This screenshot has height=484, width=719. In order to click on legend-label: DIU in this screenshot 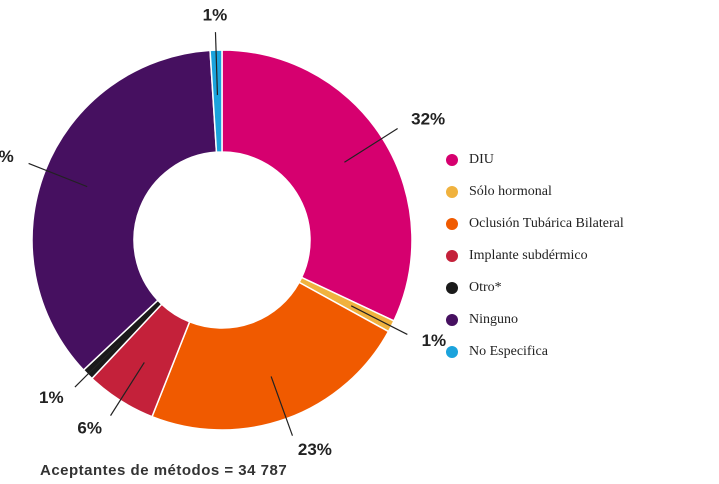, I will do `click(481, 159)`.